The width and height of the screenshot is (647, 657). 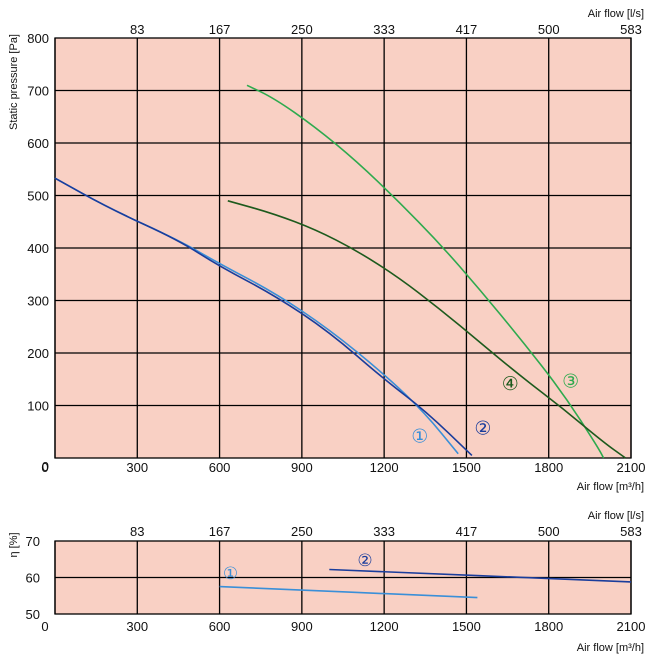 I want to click on pressure-x-top-tick-label: 500, so click(x=549, y=29).